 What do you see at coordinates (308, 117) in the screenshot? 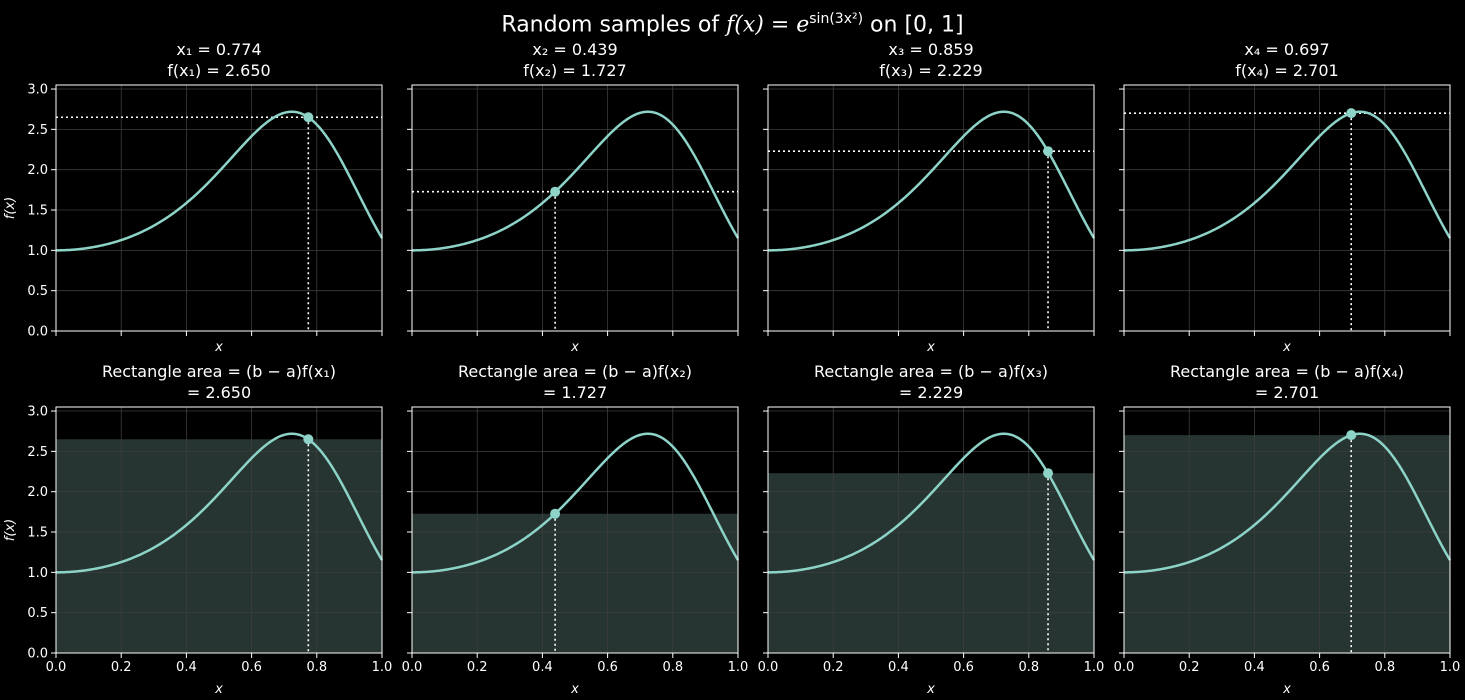
I see `sample-point-r1c1` at bounding box center [308, 117].